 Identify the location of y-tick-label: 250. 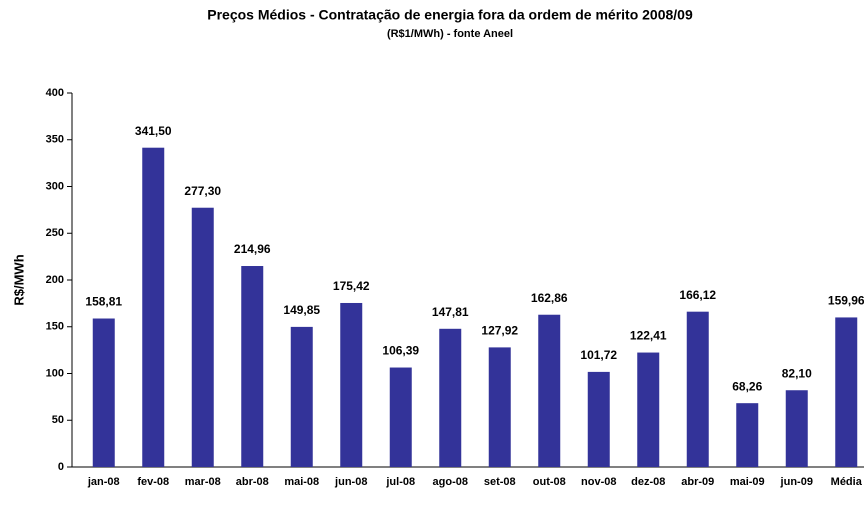
(55, 233).